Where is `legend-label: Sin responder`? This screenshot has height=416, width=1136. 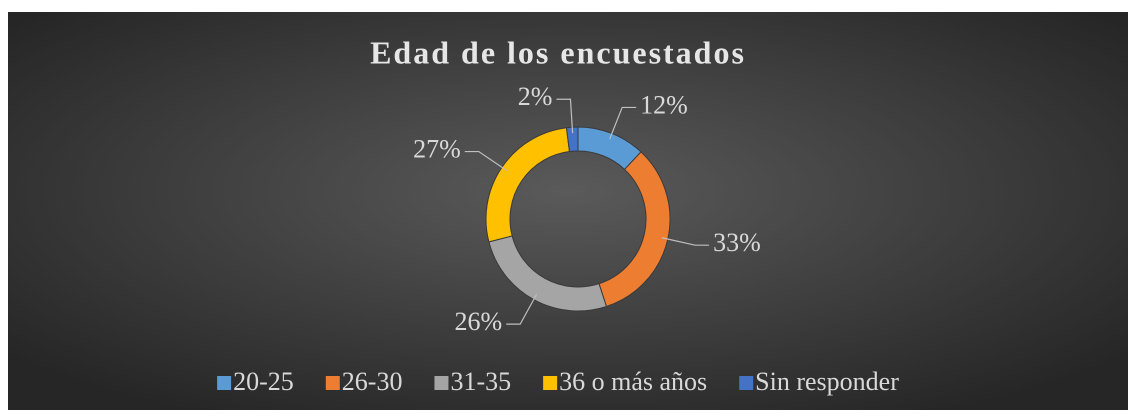
legend-label: Sin responder is located at coordinates (827, 381).